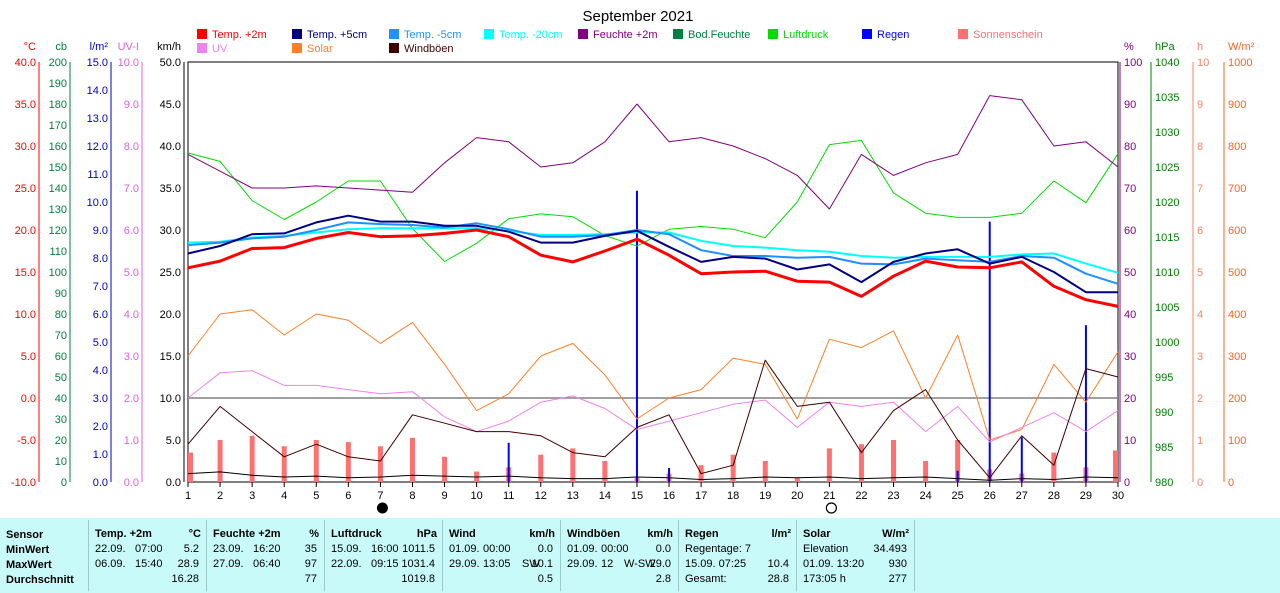  Describe the element at coordinates (128, 63) in the screenshot. I see `axis-tick-label: 10.0` at that location.